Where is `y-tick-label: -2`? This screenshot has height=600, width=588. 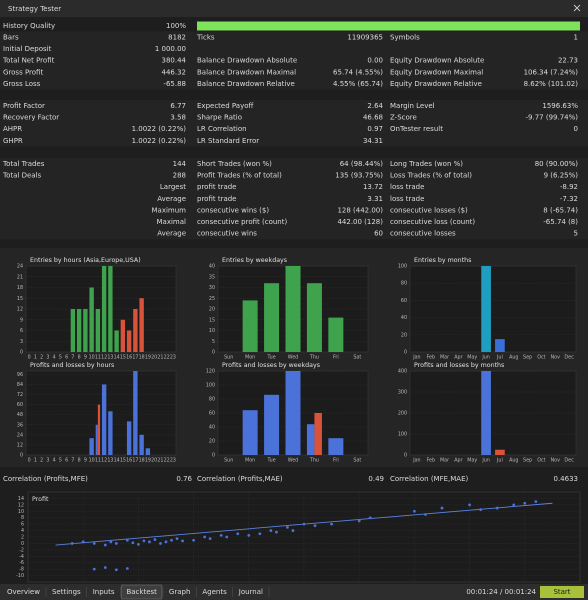
y-tick-label: -2 is located at coordinates (21, 550).